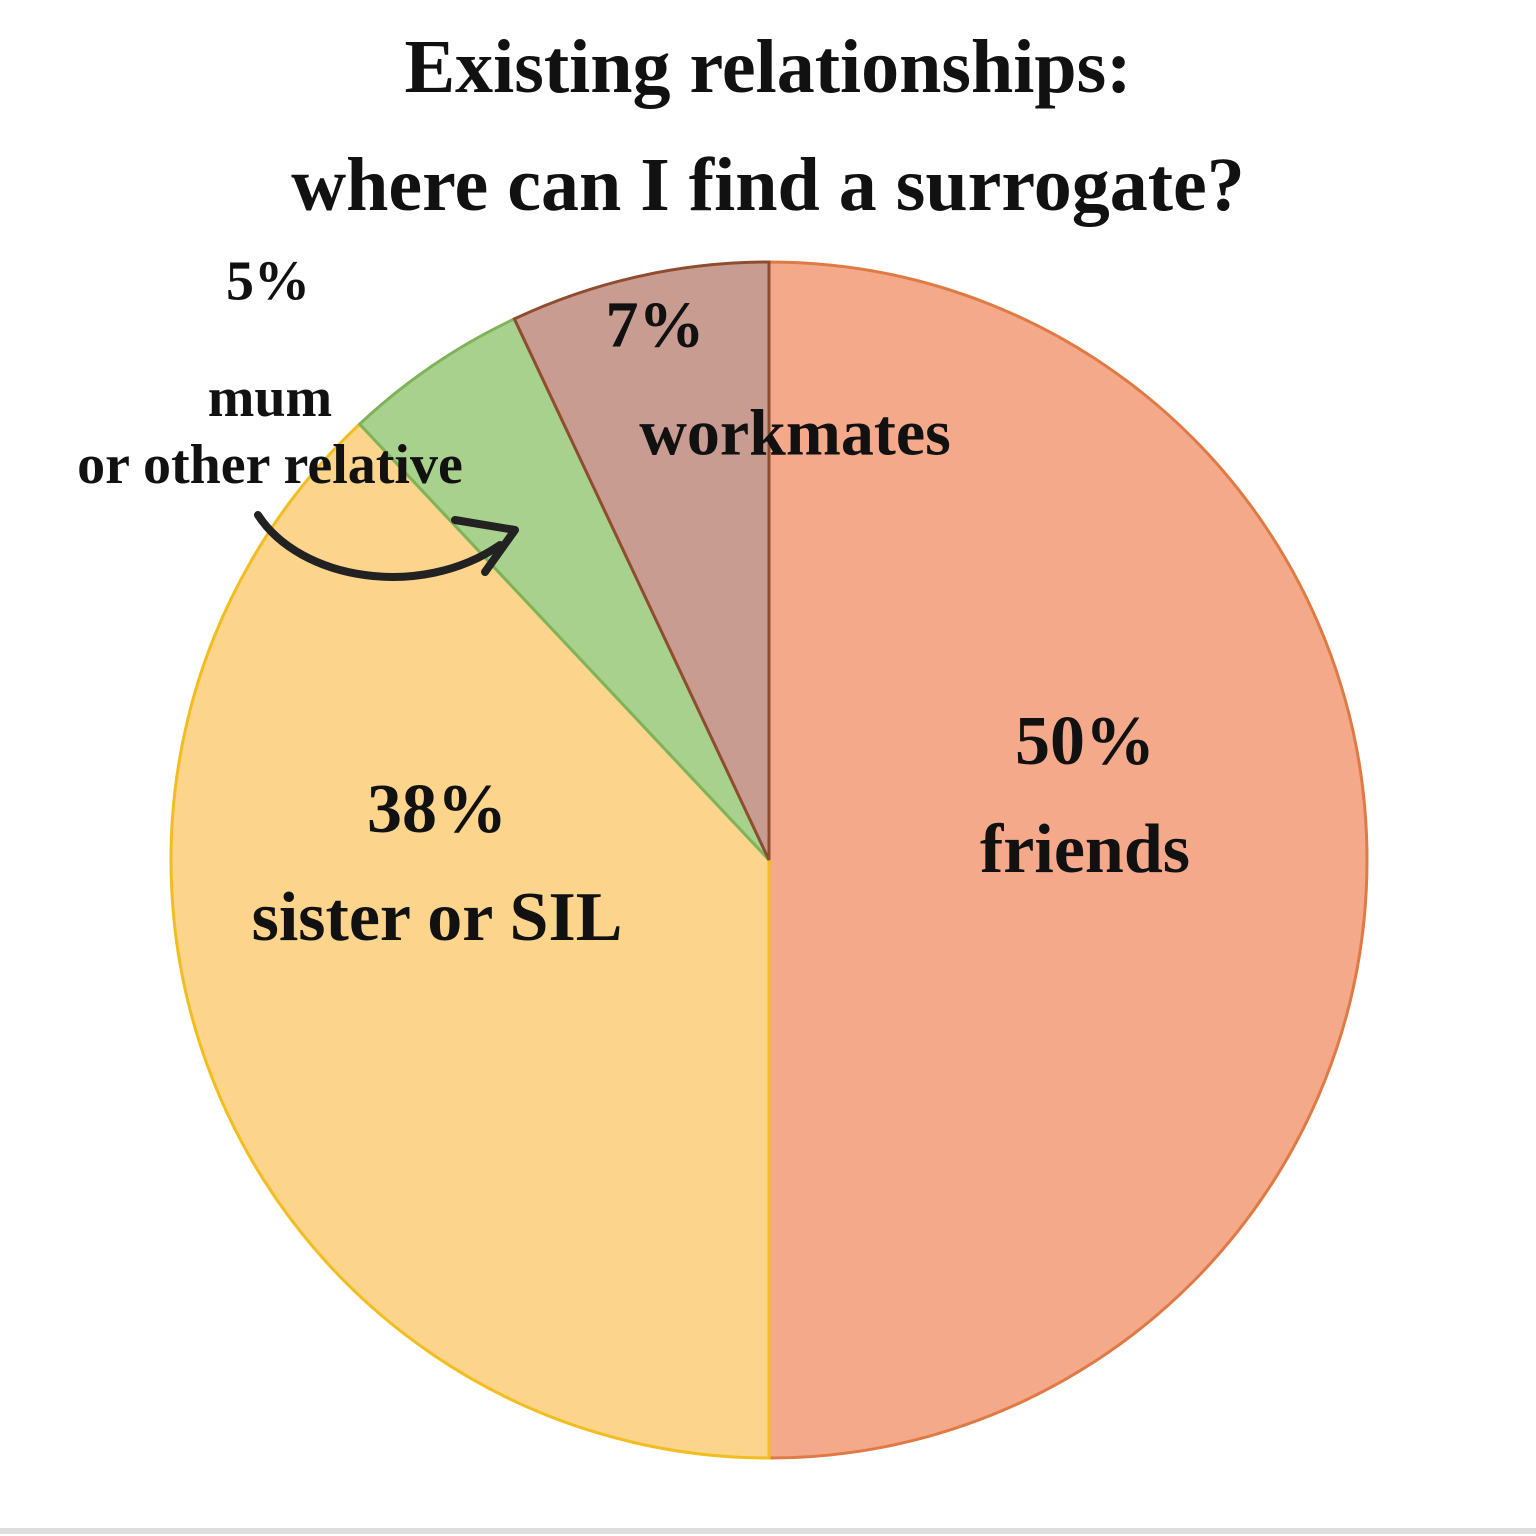  I want to click on category-label: friends, so click(1085, 849).